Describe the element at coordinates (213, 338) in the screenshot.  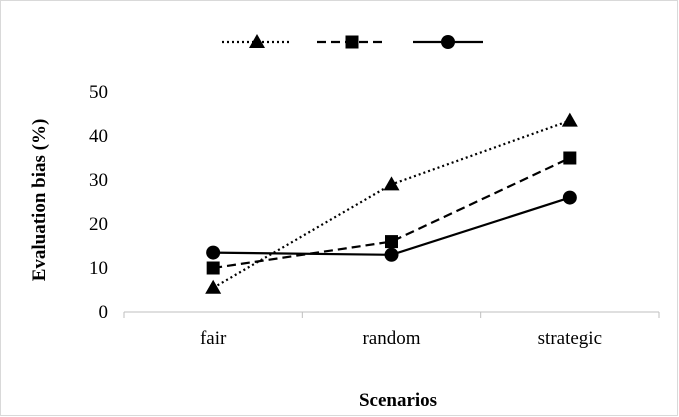
I see `x-tick-label: fair` at that location.